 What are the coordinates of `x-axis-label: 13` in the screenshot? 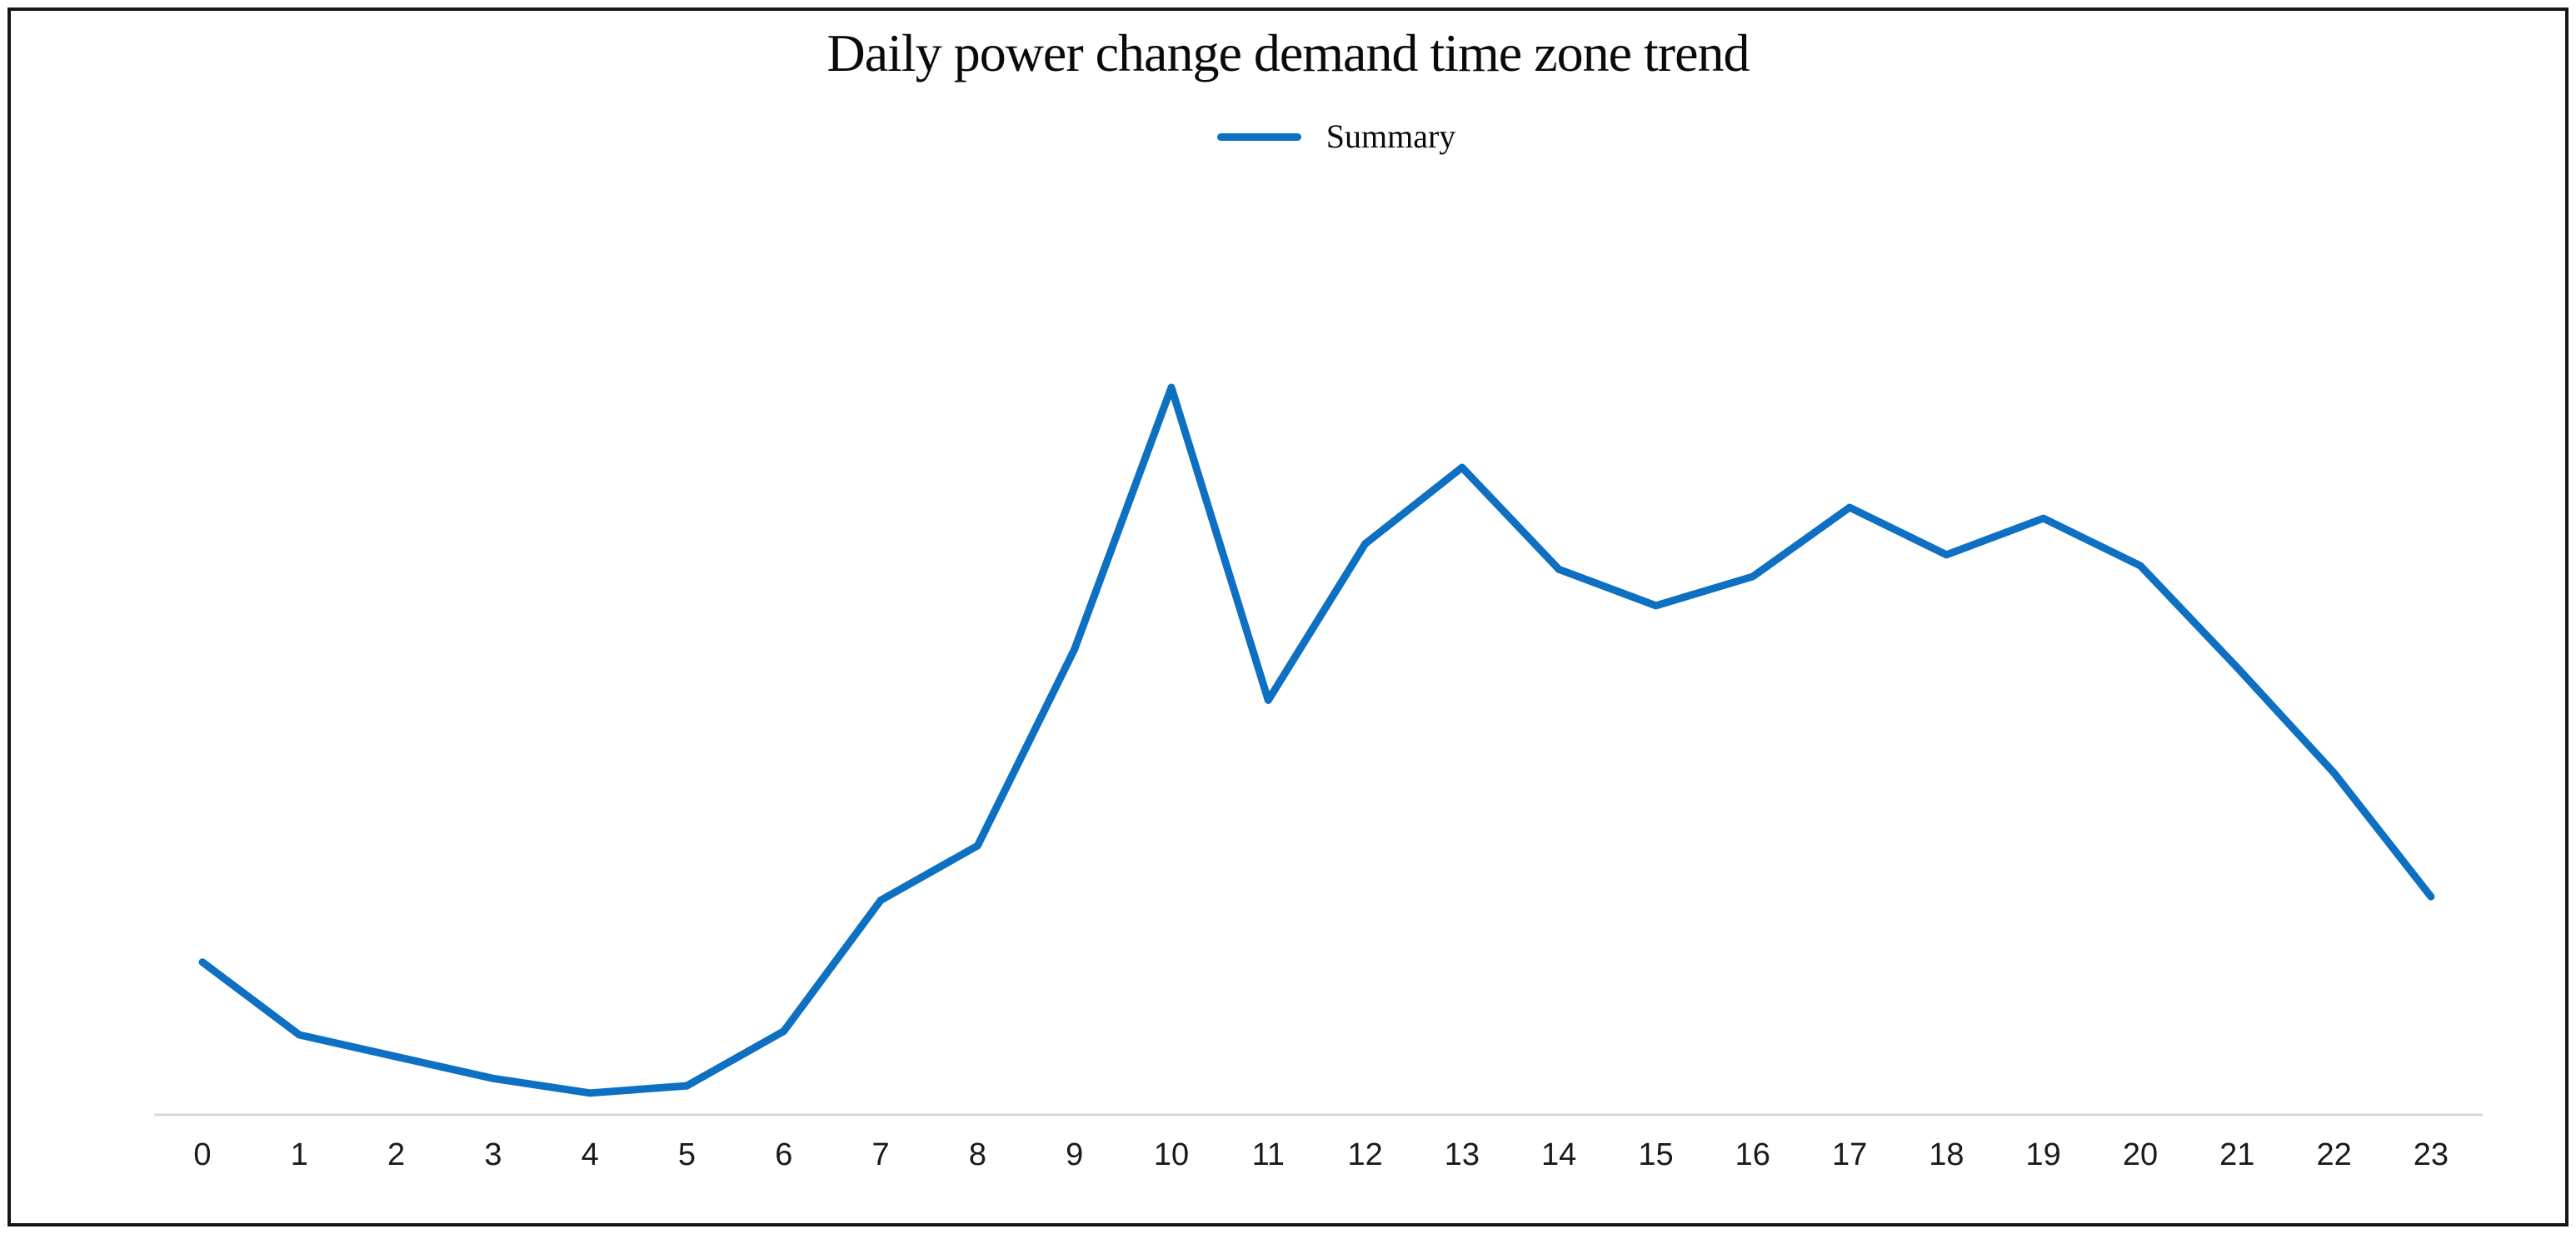 It's located at (1462, 1154).